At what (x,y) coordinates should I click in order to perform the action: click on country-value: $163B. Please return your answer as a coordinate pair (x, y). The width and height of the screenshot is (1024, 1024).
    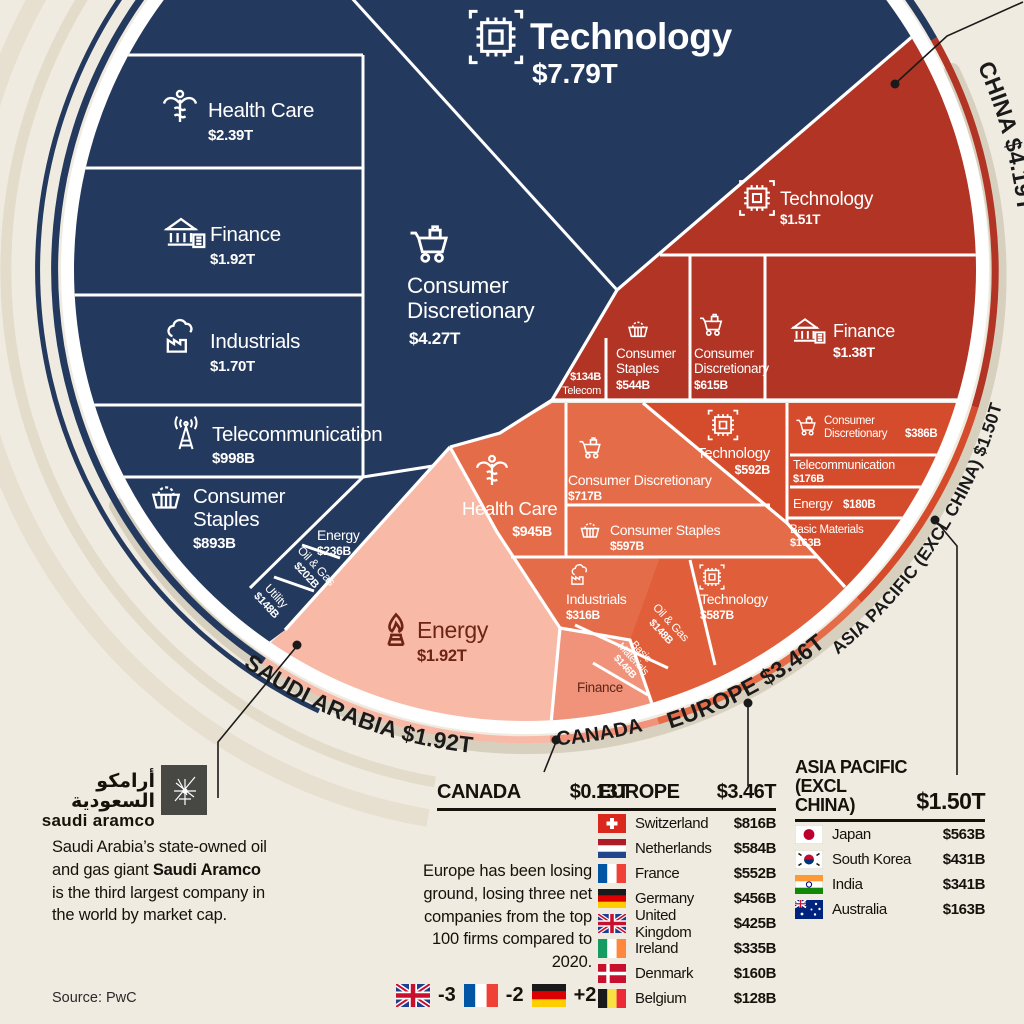
    Looking at the image, I should click on (964, 909).